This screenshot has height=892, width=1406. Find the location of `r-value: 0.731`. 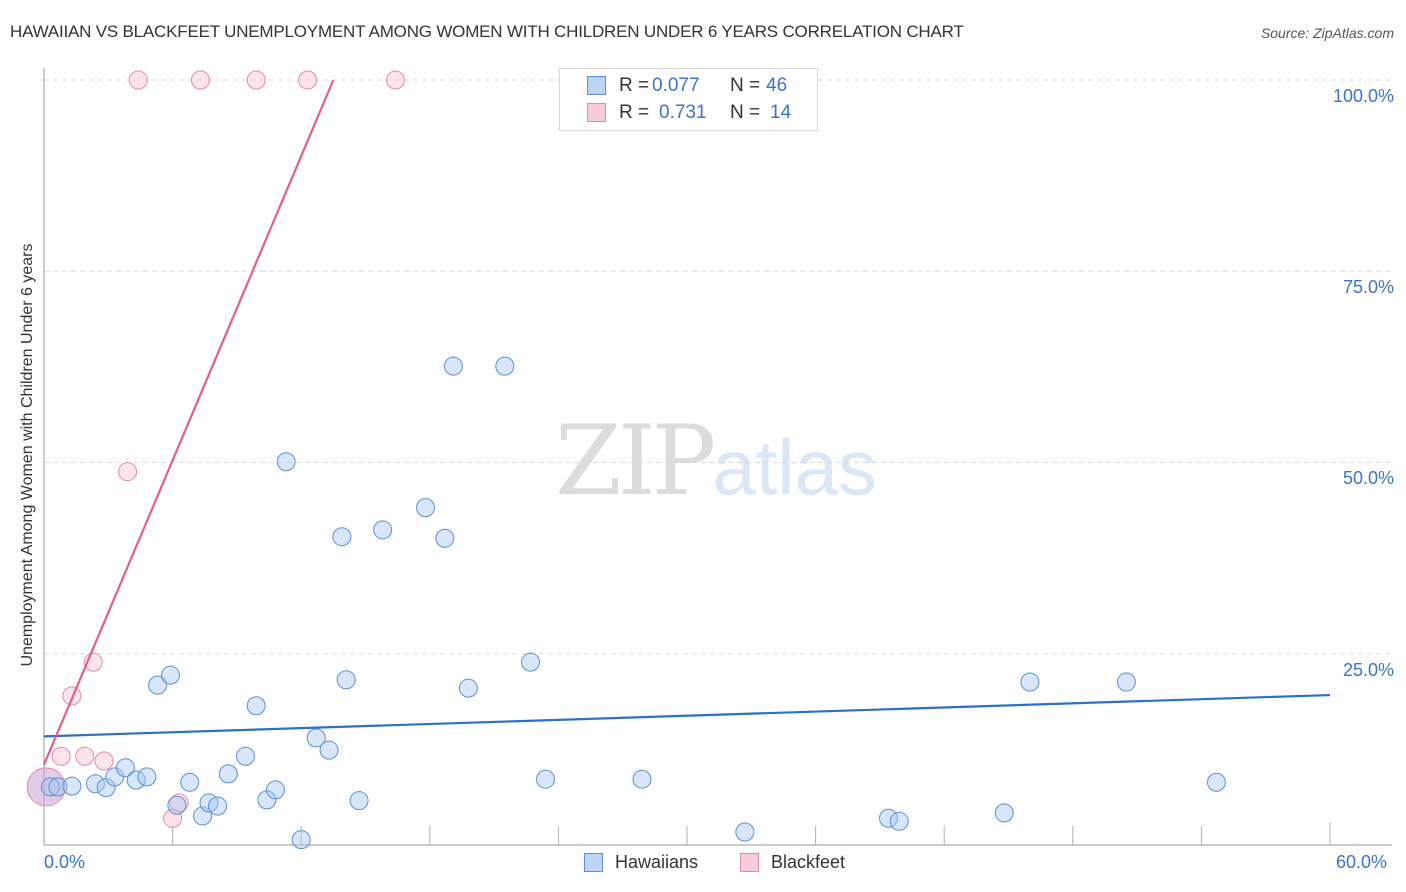

r-value: 0.731 is located at coordinates (683, 112).